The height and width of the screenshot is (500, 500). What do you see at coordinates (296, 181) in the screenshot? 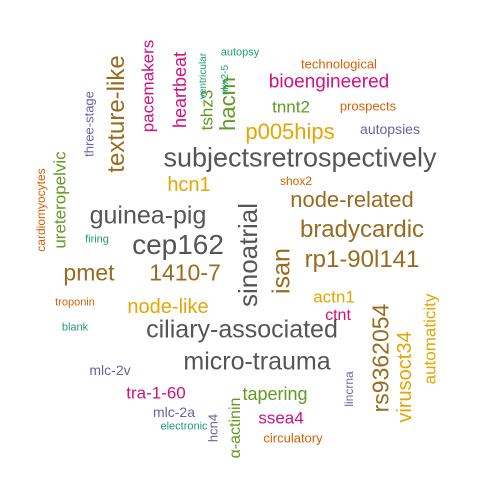
I see `cloud-word: shox2` at bounding box center [296, 181].